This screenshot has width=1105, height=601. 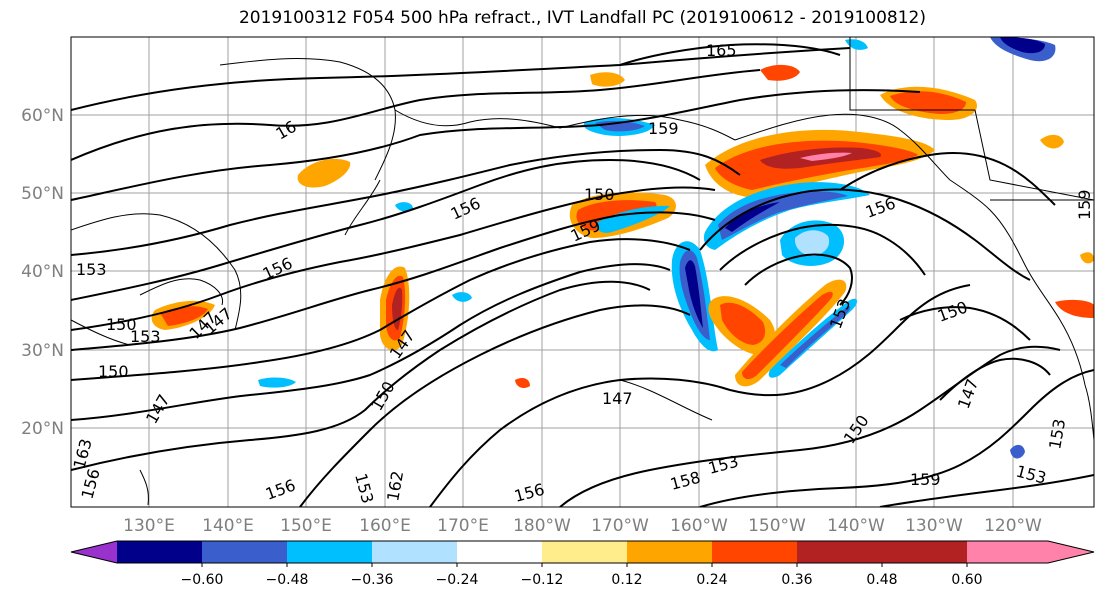 What do you see at coordinates (1013, 526) in the screenshot?
I see `lon-label: 120°W` at bounding box center [1013, 526].